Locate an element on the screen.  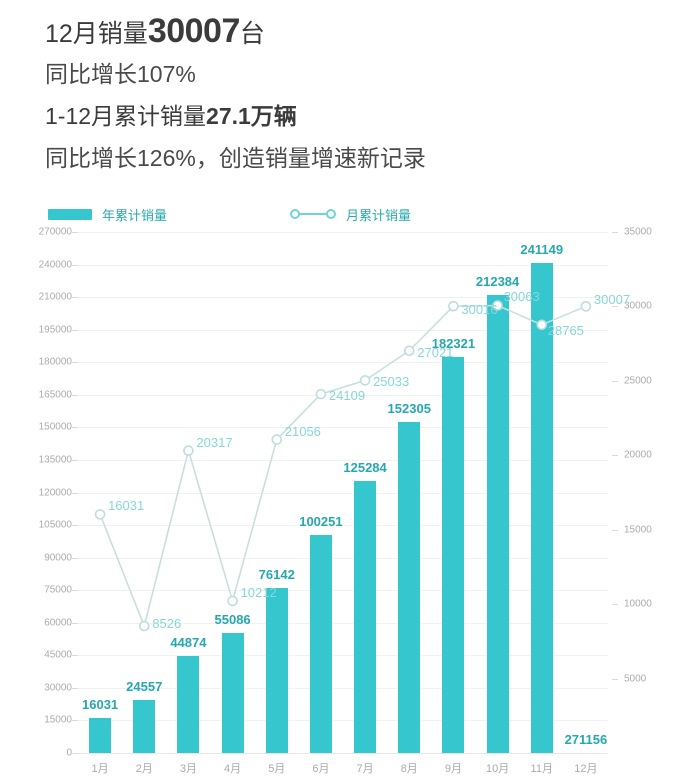
headline-tertiary-prefix: 1-12月累计销量 is located at coordinates (126, 116).